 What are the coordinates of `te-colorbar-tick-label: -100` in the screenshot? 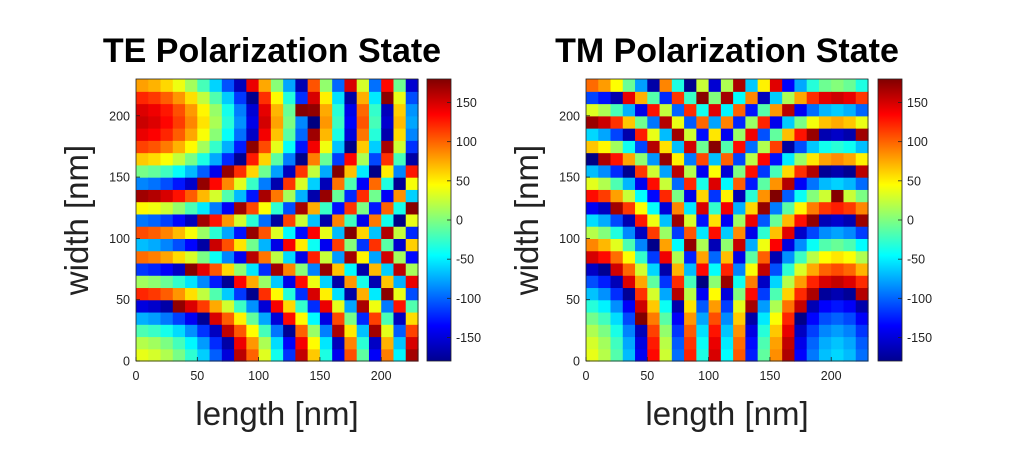 It's located at (468, 299).